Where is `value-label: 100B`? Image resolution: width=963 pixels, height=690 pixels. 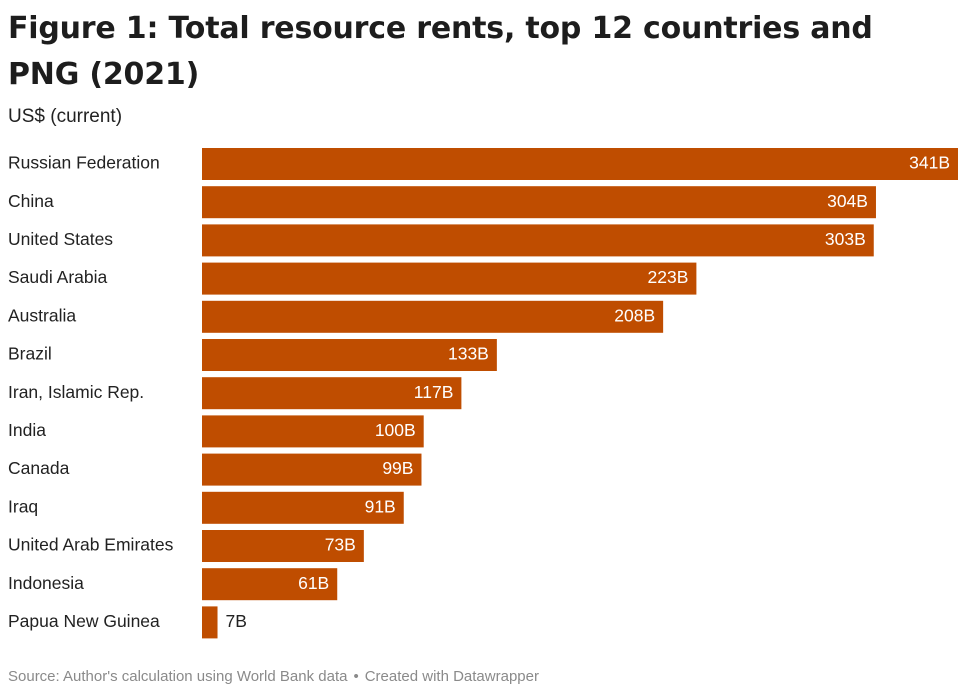
value-label: 100B is located at coordinates (395, 430).